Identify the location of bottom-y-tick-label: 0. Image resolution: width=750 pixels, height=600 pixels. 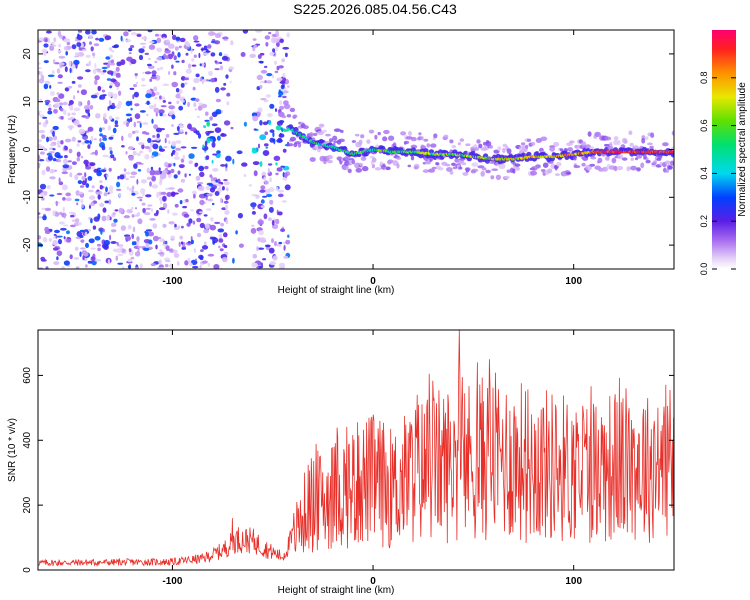
(27, 570).